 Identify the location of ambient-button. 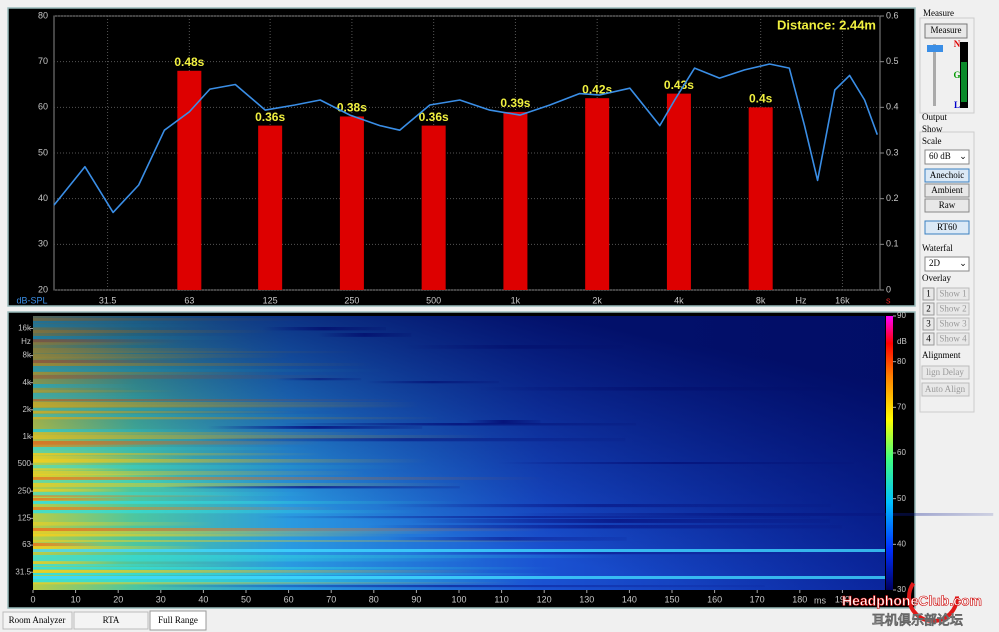
(947, 190).